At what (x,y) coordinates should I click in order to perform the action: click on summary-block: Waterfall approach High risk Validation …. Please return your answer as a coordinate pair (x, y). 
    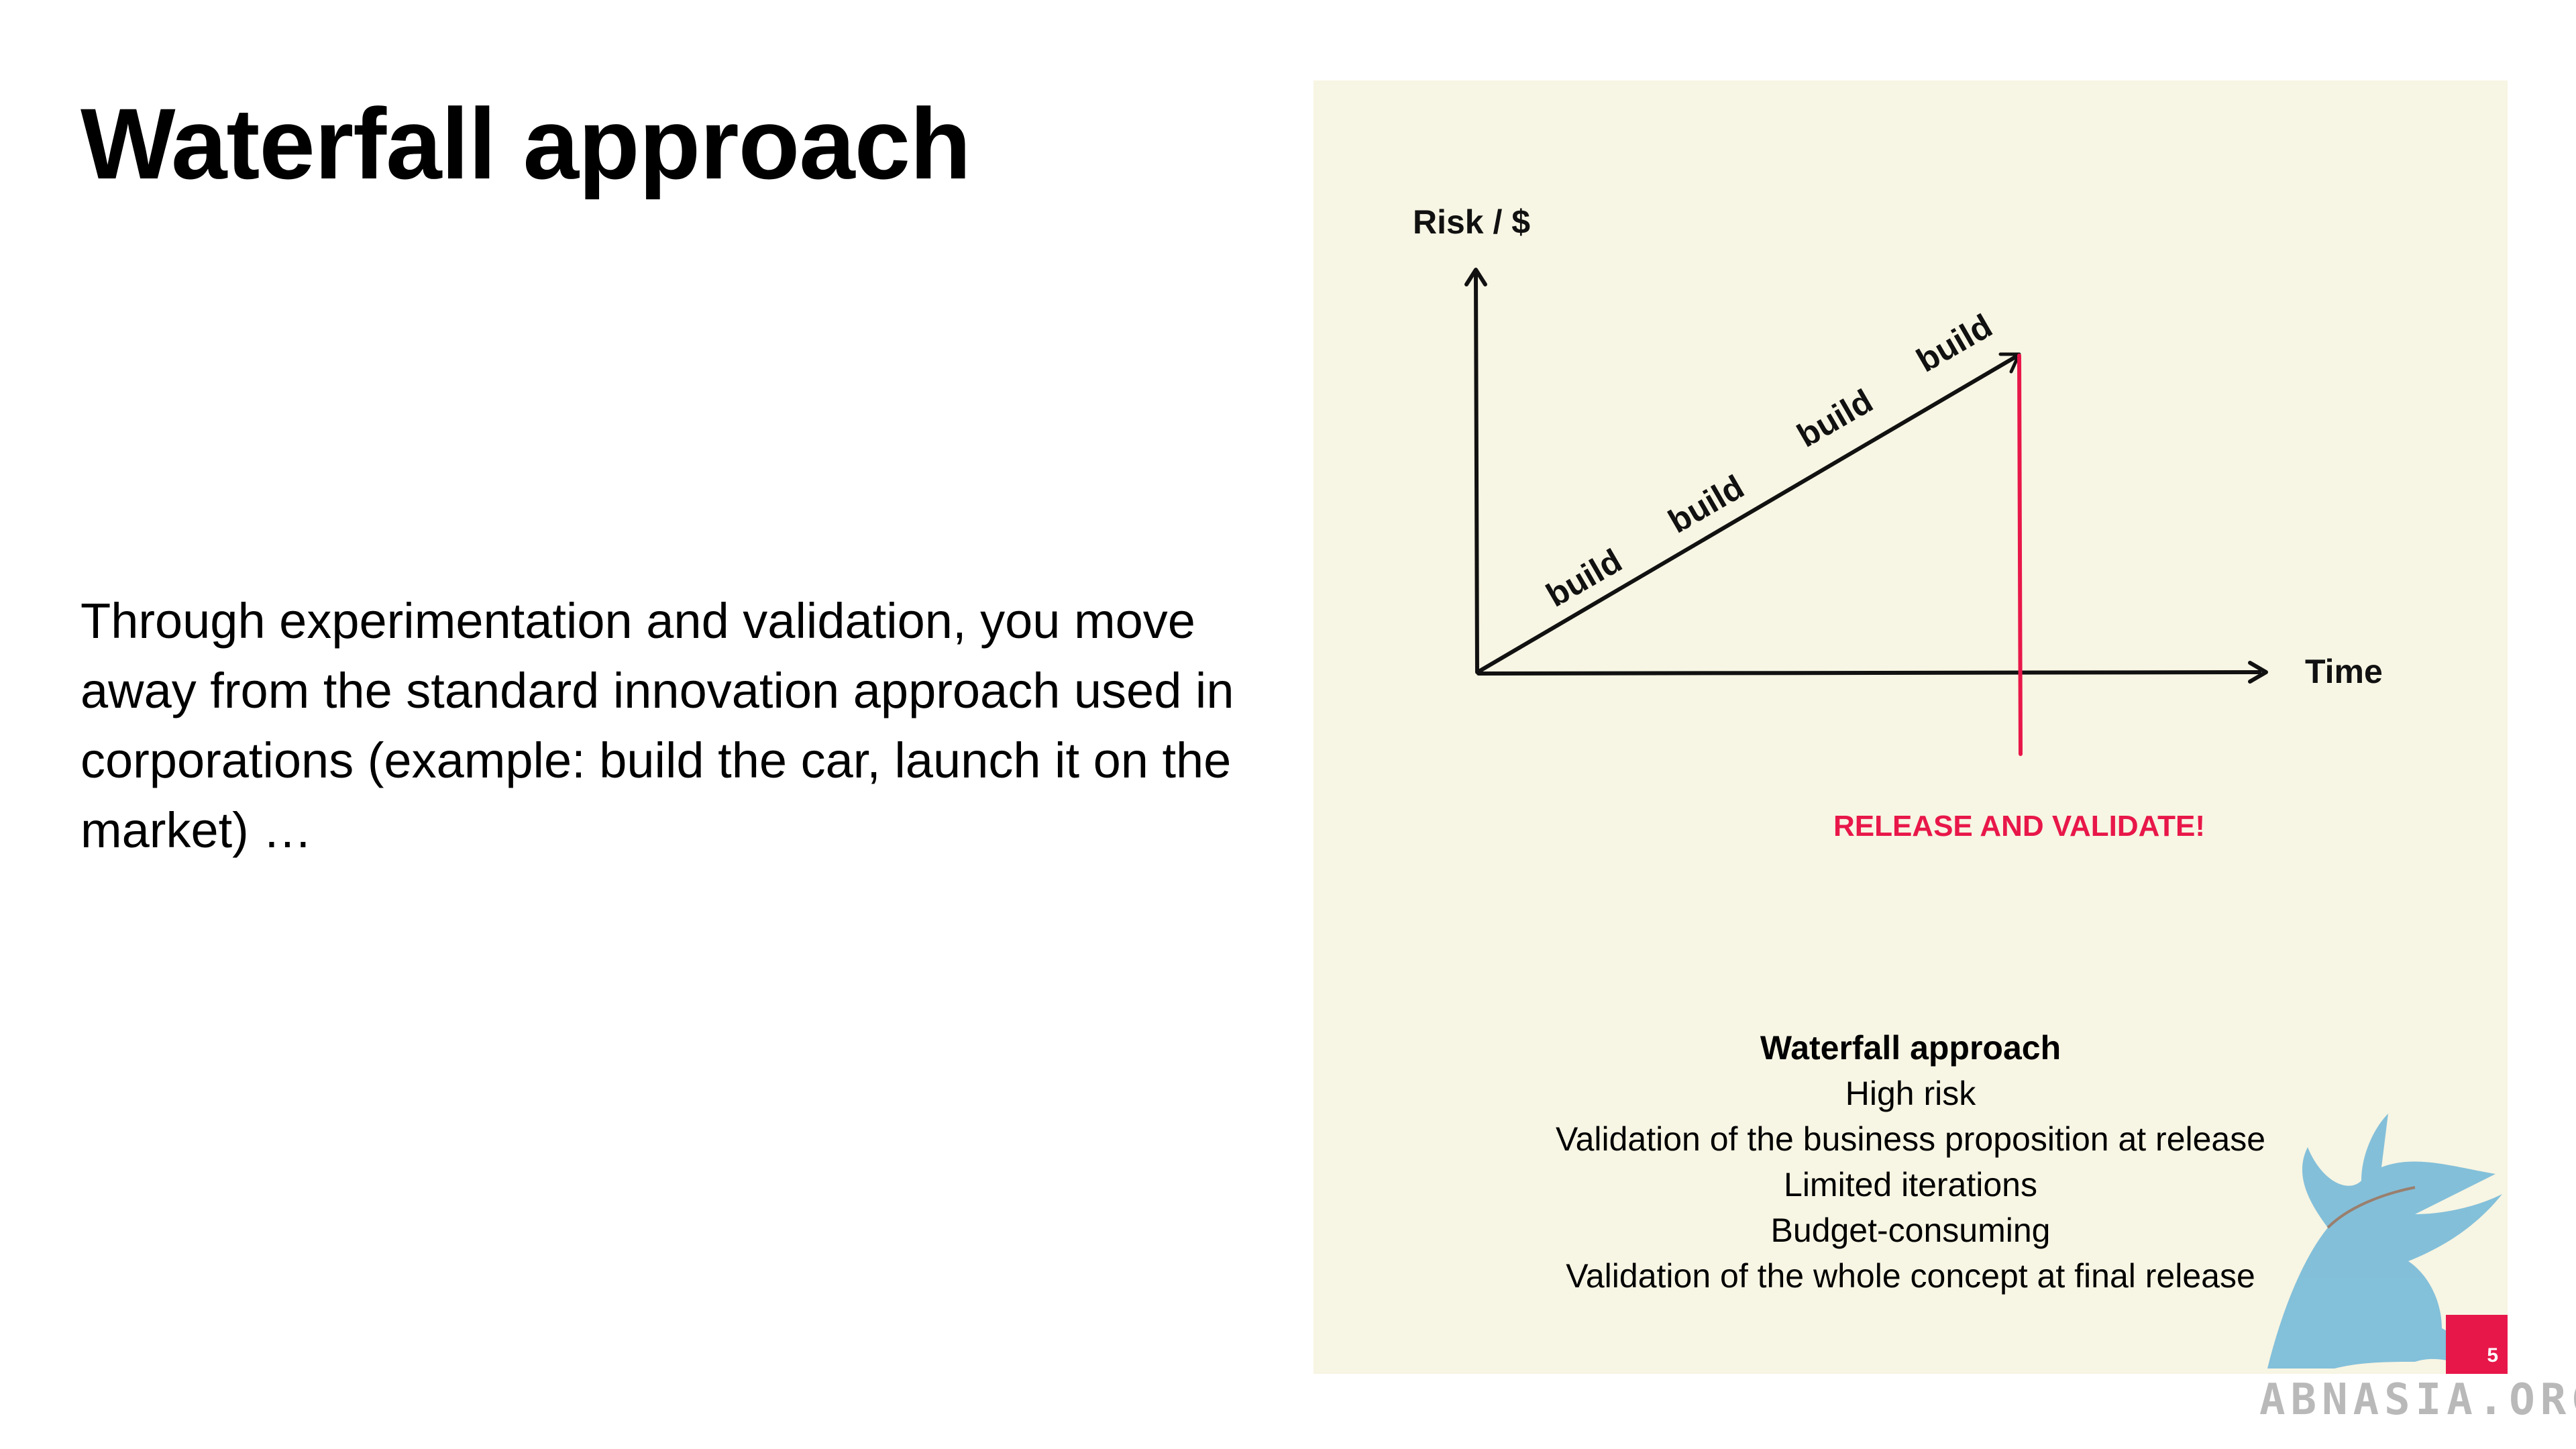
    Looking at the image, I should click on (1910, 1162).